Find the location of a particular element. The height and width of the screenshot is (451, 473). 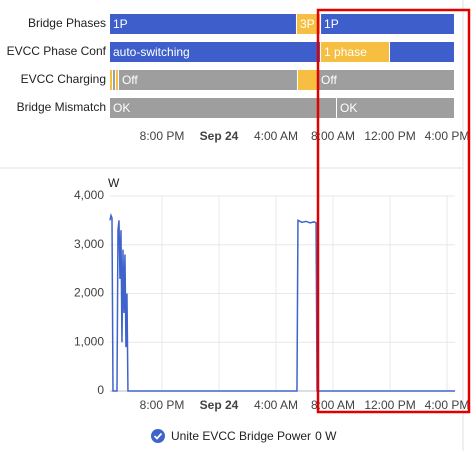

y-tick-label: 1,000 is located at coordinates (89, 341).